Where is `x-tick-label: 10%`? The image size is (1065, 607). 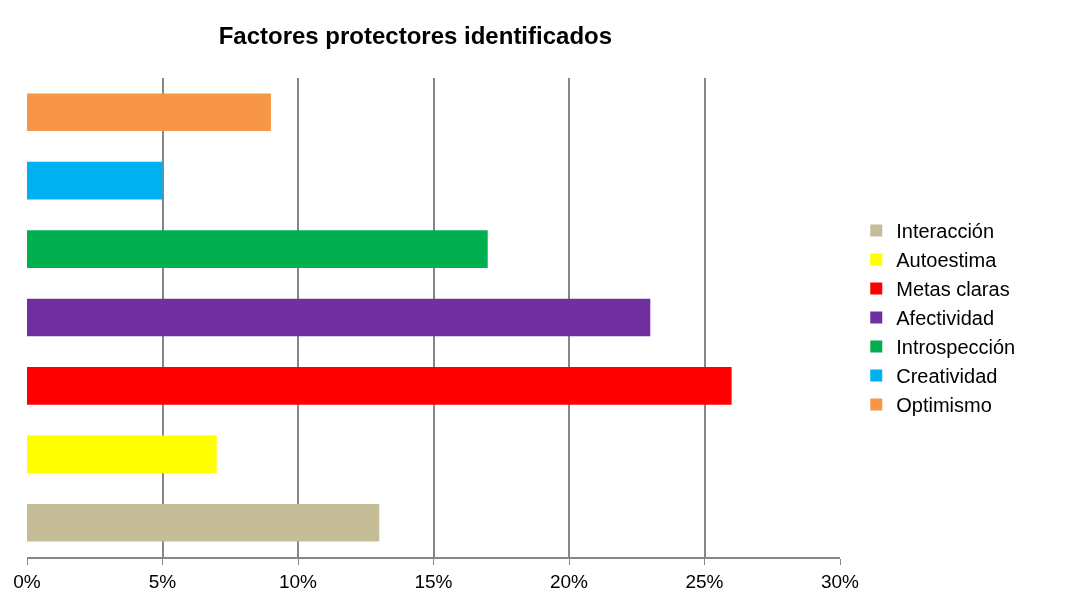 x-tick-label: 10% is located at coordinates (298, 581).